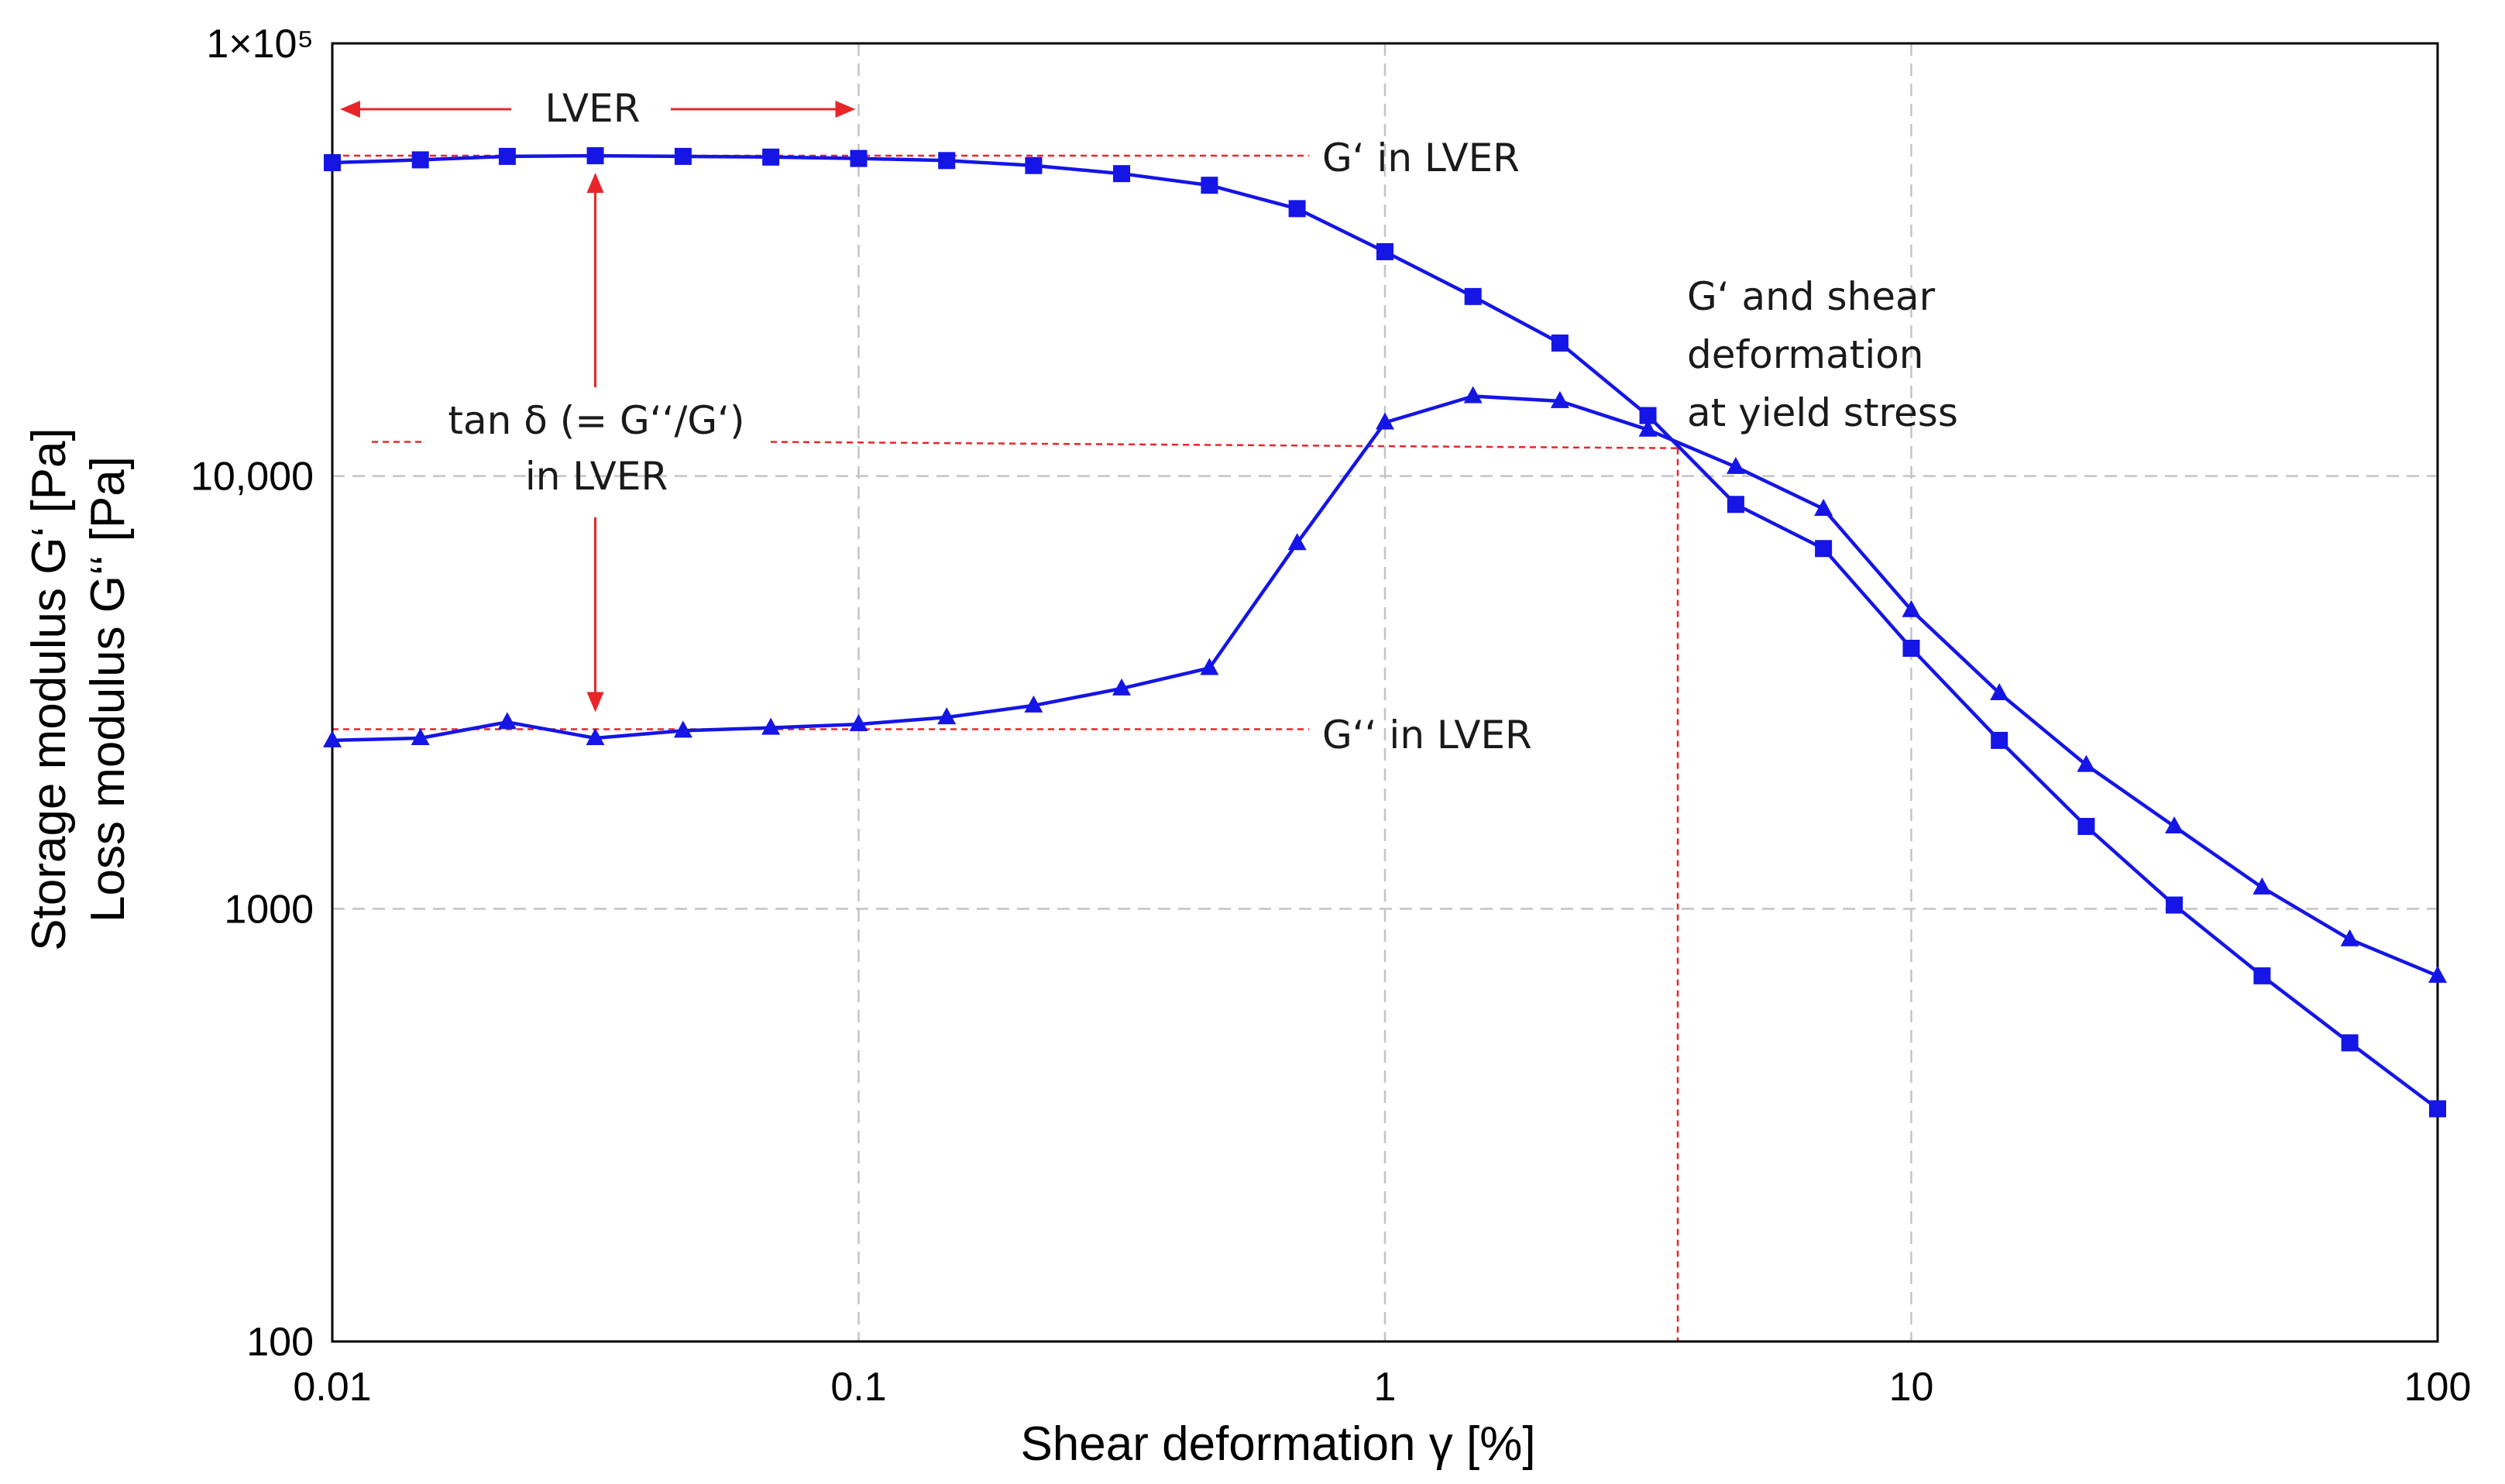  I want to click on y-tick-label: 100, so click(280, 1342).